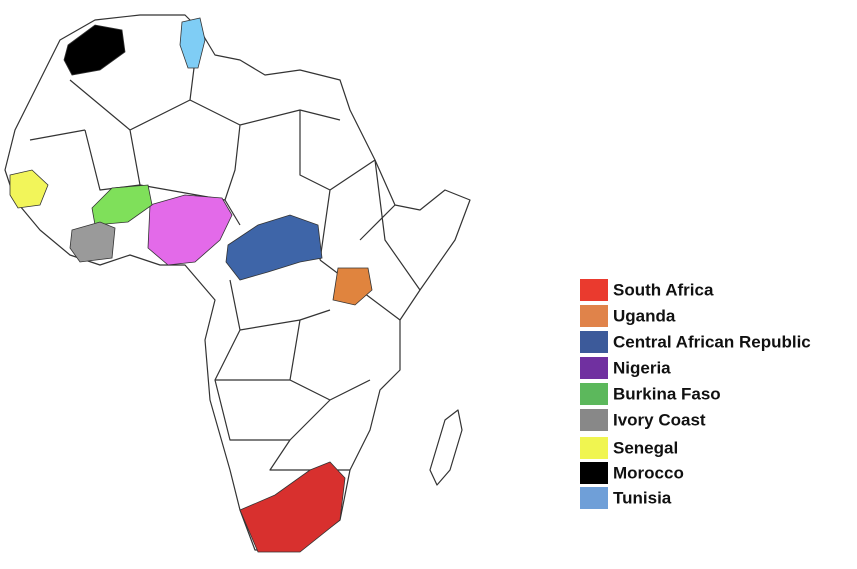 The width and height of the screenshot is (857, 569). I want to click on region-nigeria, so click(190, 230).